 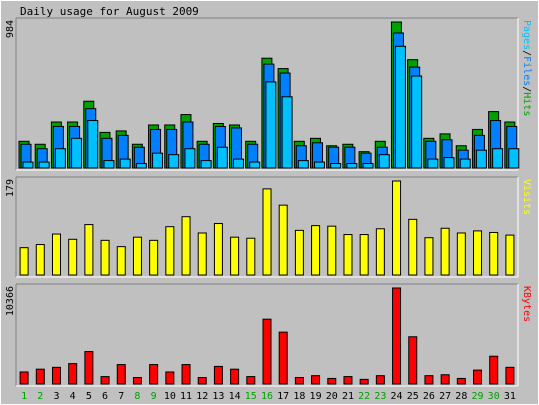 What do you see at coordinates (332, 396) in the screenshot?
I see `x-label-day-20: 20` at bounding box center [332, 396].